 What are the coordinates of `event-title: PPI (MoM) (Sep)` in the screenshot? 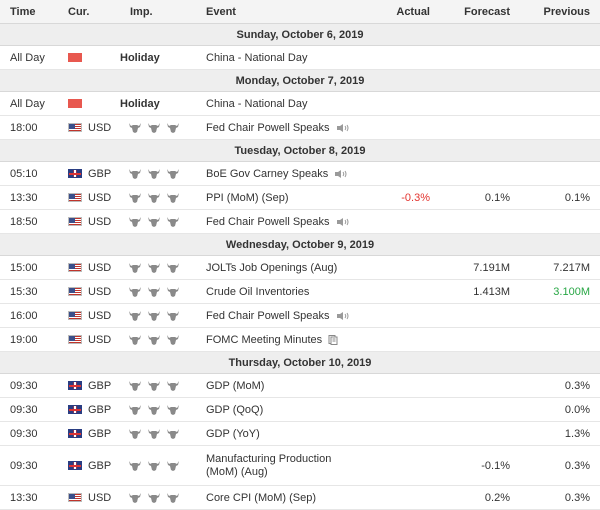 It's located at (247, 197).